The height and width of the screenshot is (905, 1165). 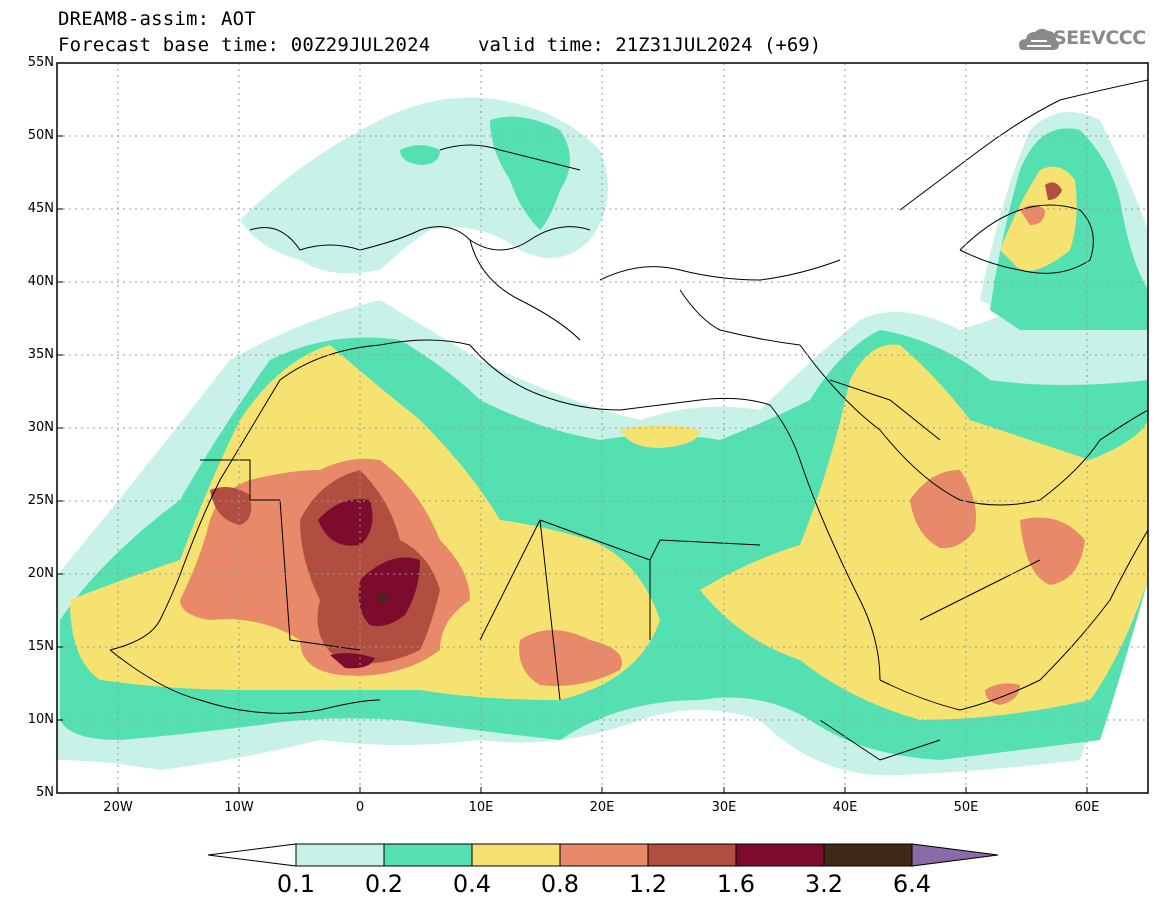 What do you see at coordinates (966, 807) in the screenshot?
I see `lon-label: 50E` at bounding box center [966, 807].